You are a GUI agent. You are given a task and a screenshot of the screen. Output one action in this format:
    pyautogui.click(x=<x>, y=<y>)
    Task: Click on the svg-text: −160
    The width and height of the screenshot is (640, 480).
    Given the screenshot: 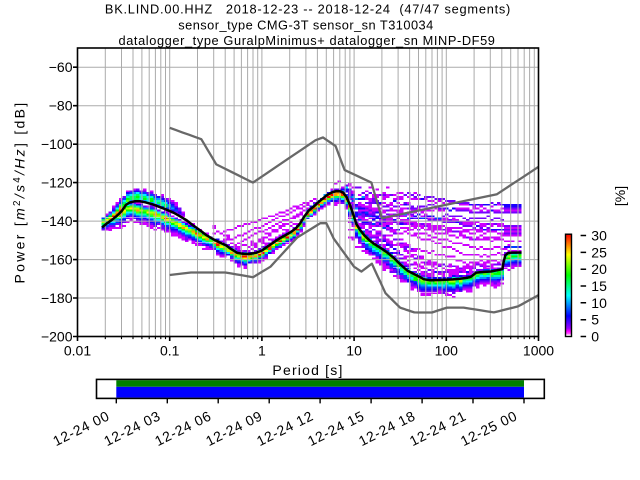 What is the action you would take?
    pyautogui.click(x=57, y=260)
    